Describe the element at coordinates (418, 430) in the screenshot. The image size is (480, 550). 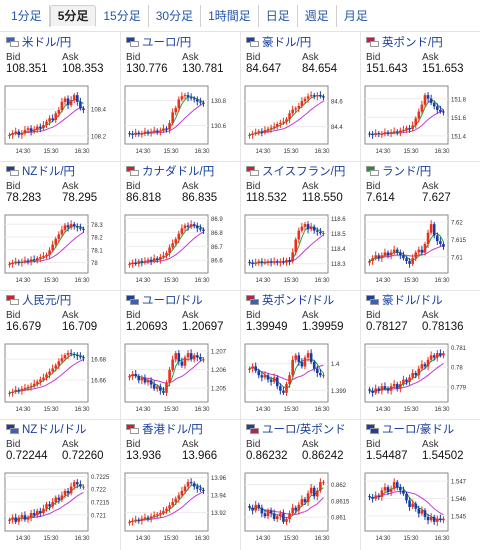
I see `pair-link: ユーロ/豪ドル` at that location.